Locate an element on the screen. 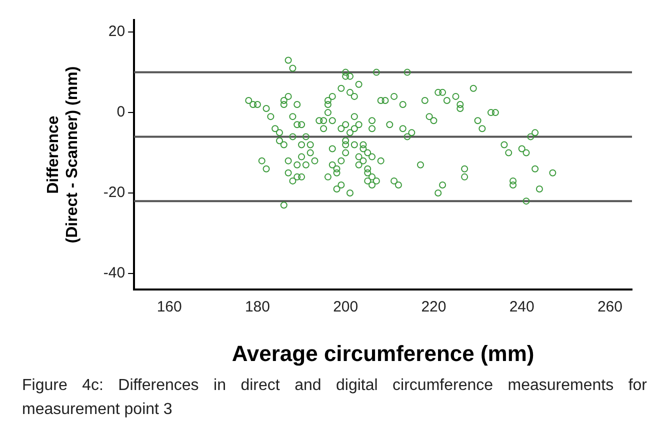  x-tick-label: 260 is located at coordinates (609, 307).